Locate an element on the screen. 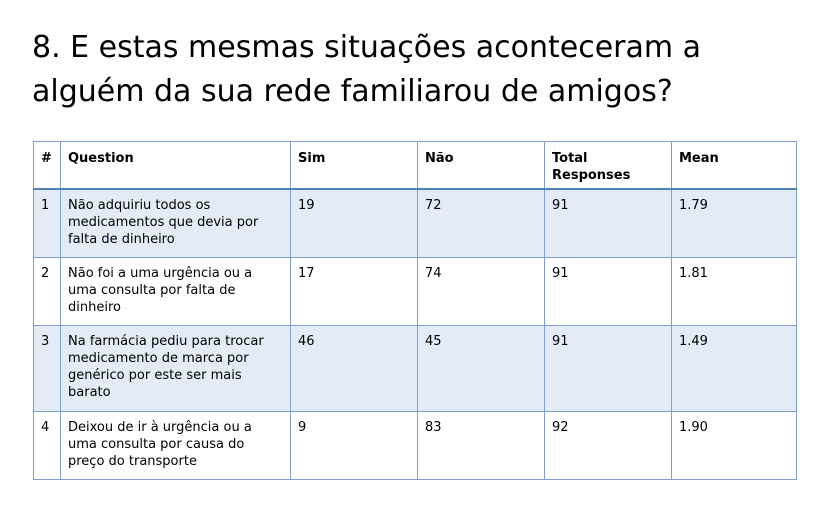 Image resolution: width=820 pixels, height=510 pixels. cell-mean: 1.49 is located at coordinates (734, 368).